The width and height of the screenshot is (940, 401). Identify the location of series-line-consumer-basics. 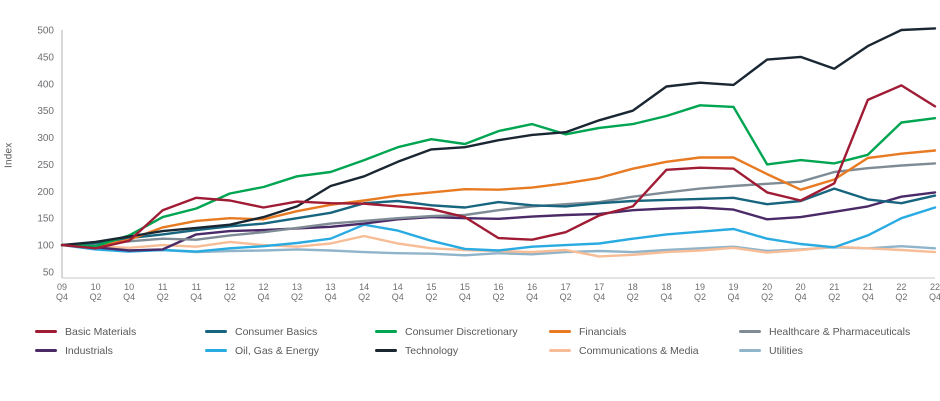
(498, 217).